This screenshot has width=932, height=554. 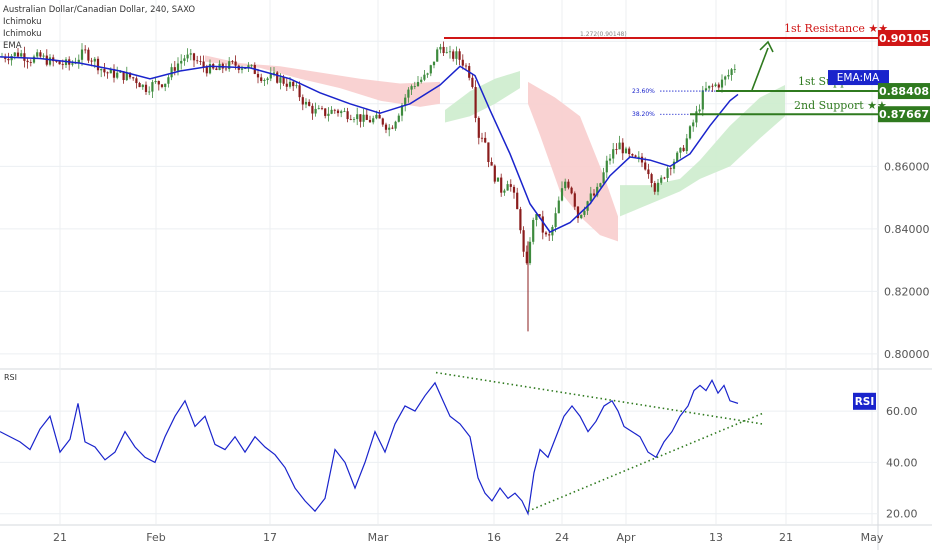 I want to click on indicator-ichimoku-2: Ichimoku, so click(x=22, y=34).